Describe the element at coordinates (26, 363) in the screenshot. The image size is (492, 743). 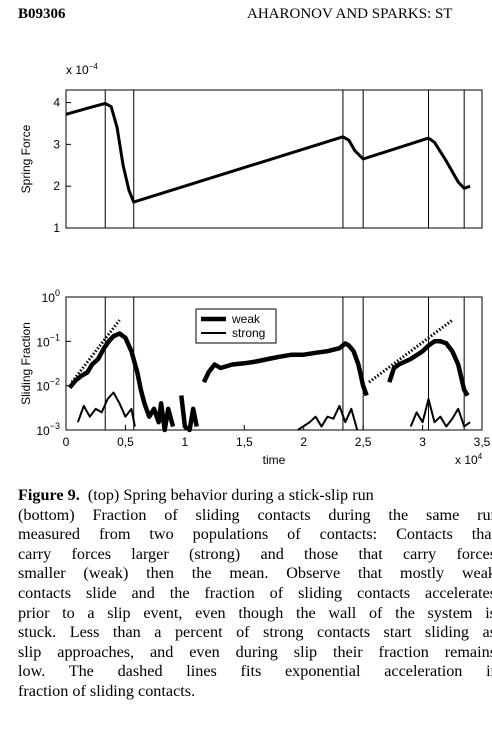
I see `y-axis-label: Sliding Fraction` at that location.